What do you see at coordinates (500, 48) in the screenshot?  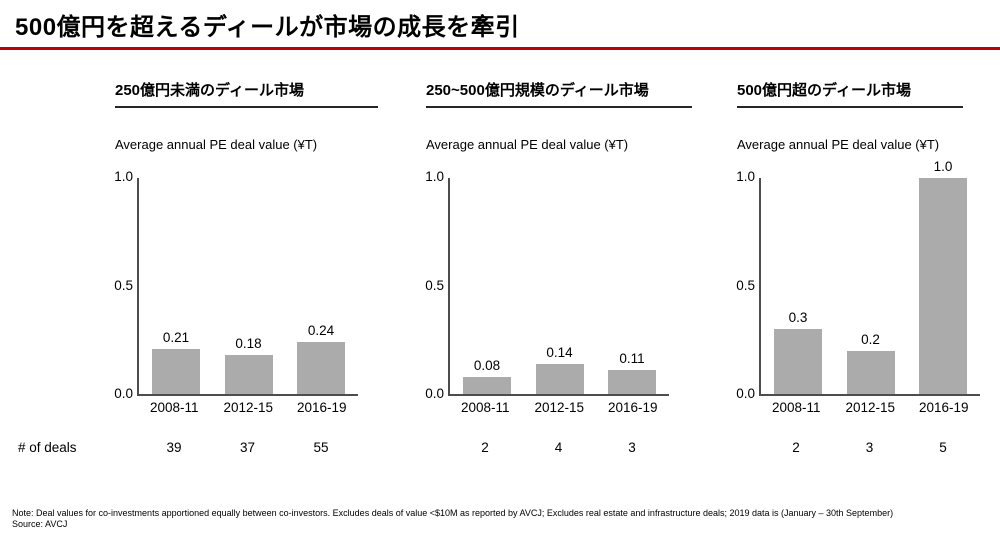 I see `title-accent-rule` at bounding box center [500, 48].